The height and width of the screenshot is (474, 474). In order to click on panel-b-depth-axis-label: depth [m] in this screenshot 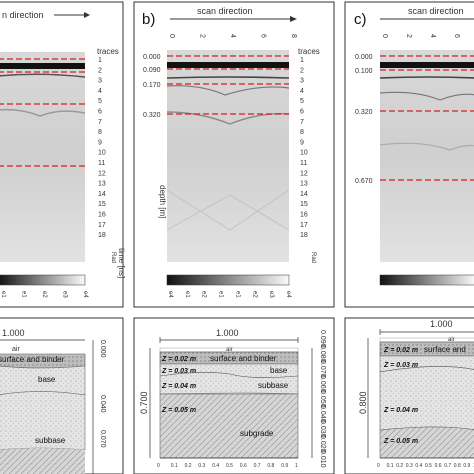, I will do `click(162, 201)`.